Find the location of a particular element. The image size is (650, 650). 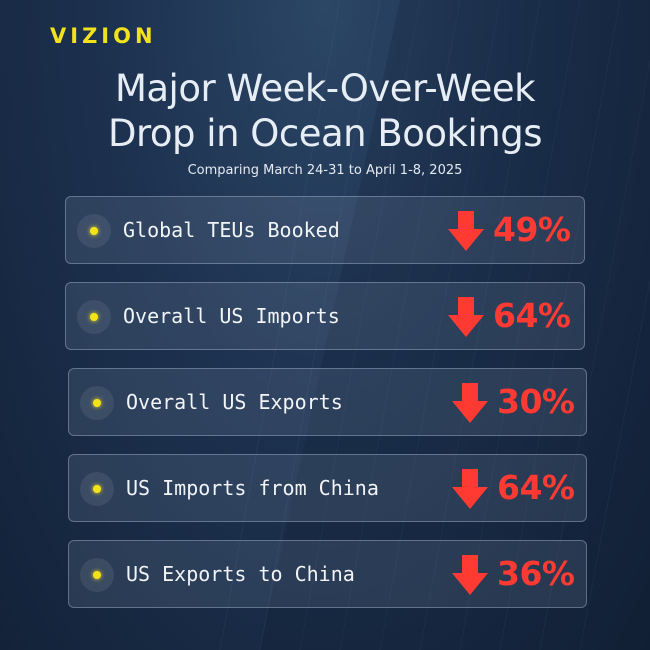

metric-row-us-exports: Overall US Exports 30% is located at coordinates (327, 402).